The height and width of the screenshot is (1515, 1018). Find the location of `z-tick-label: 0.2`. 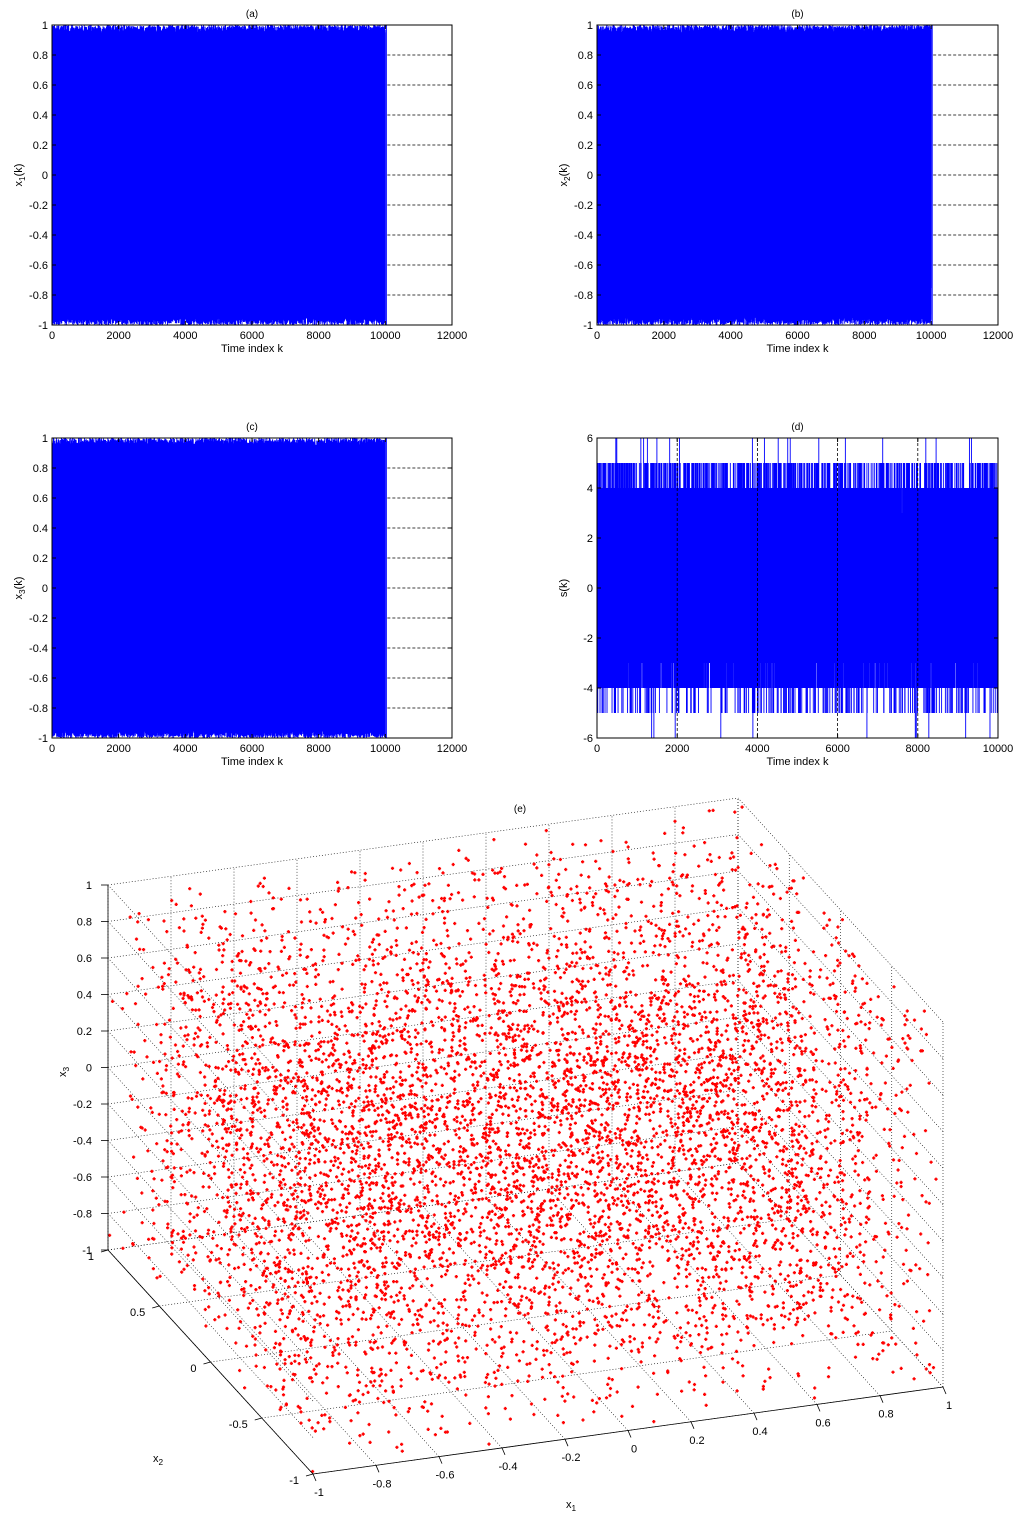

z-tick-label: 0.2 is located at coordinates (84, 1032).